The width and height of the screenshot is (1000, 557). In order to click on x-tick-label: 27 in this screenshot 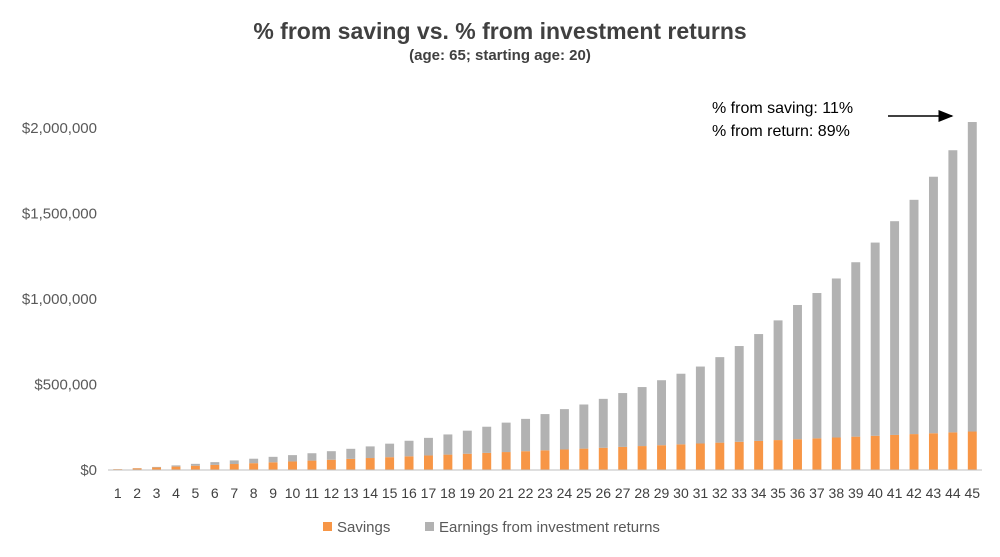, I will do `click(623, 493)`.